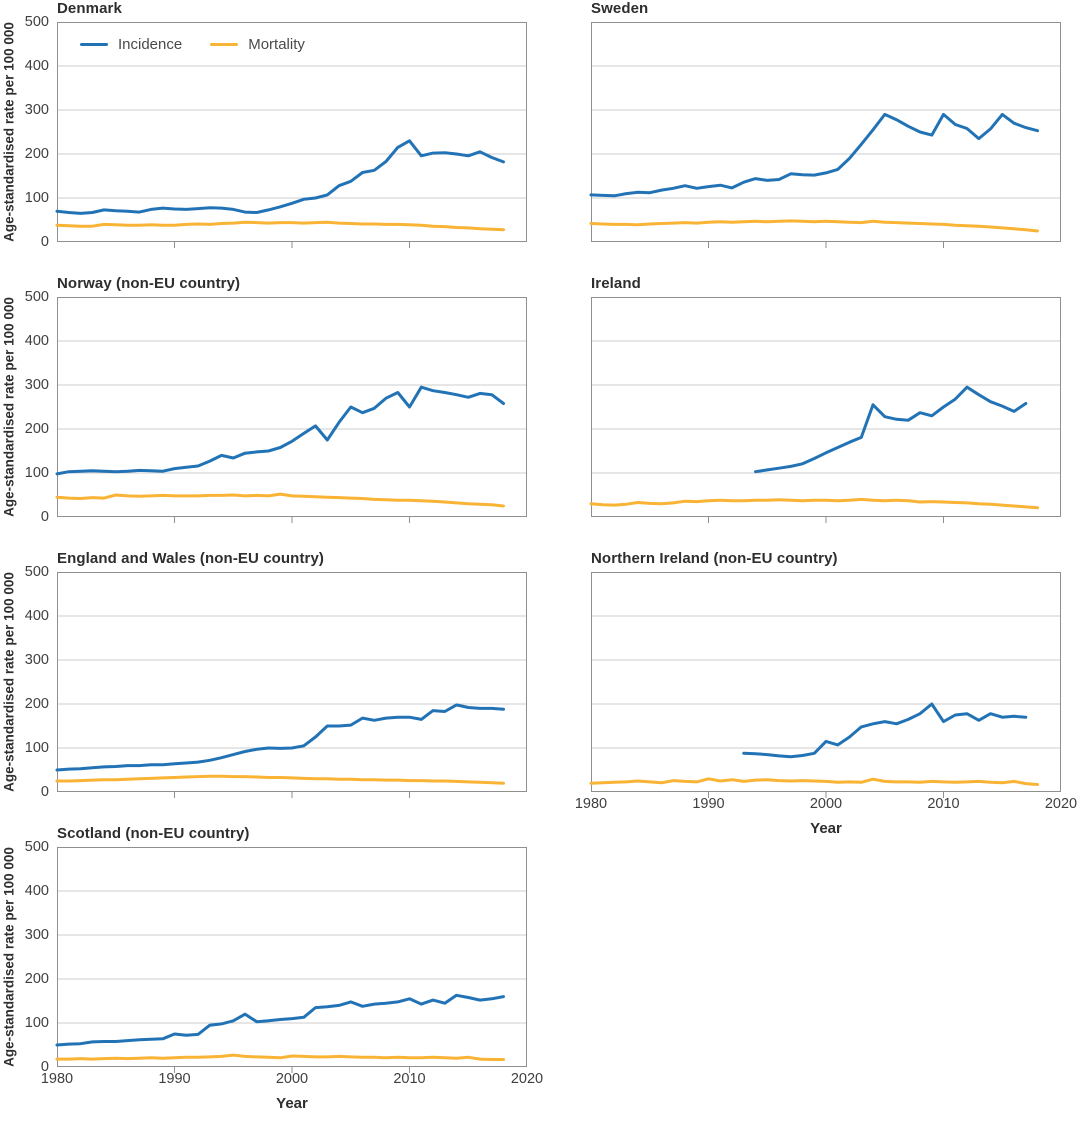  Describe the element at coordinates (714, 558) in the screenshot. I see `panel-title-northern-ireland: Northern Ireland (non-EU country)` at that location.